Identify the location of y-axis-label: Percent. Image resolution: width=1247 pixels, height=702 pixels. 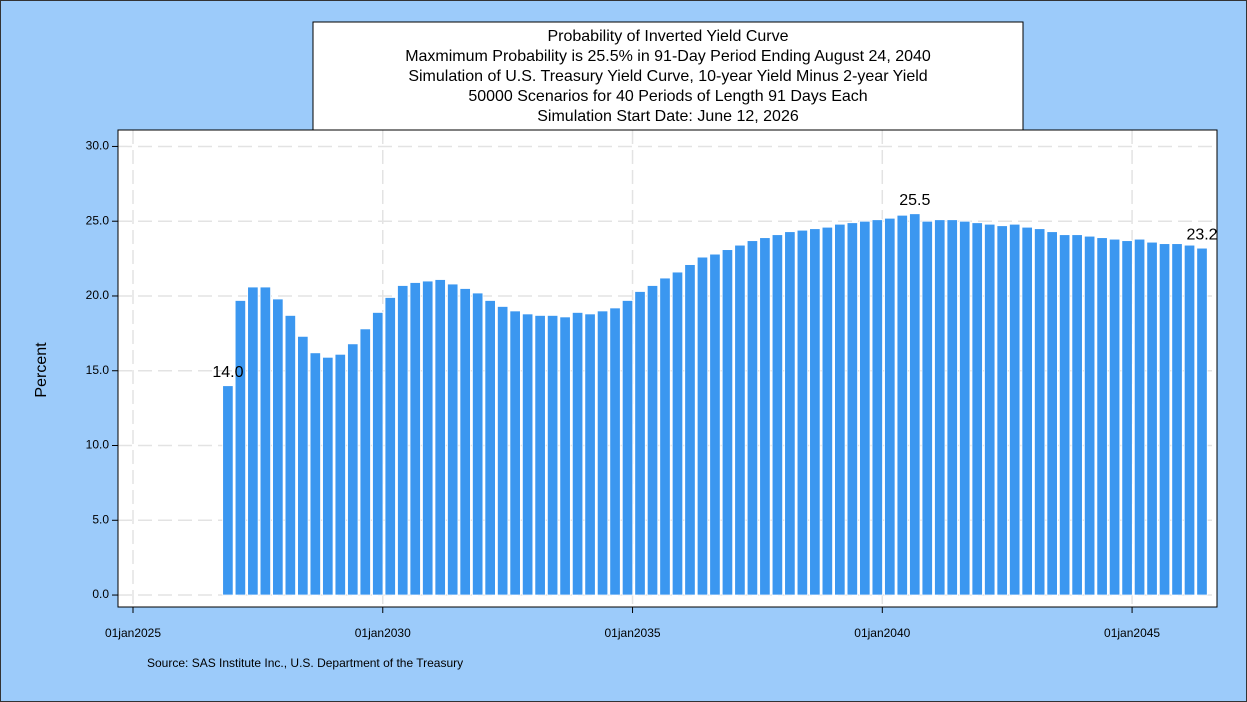
(41, 370).